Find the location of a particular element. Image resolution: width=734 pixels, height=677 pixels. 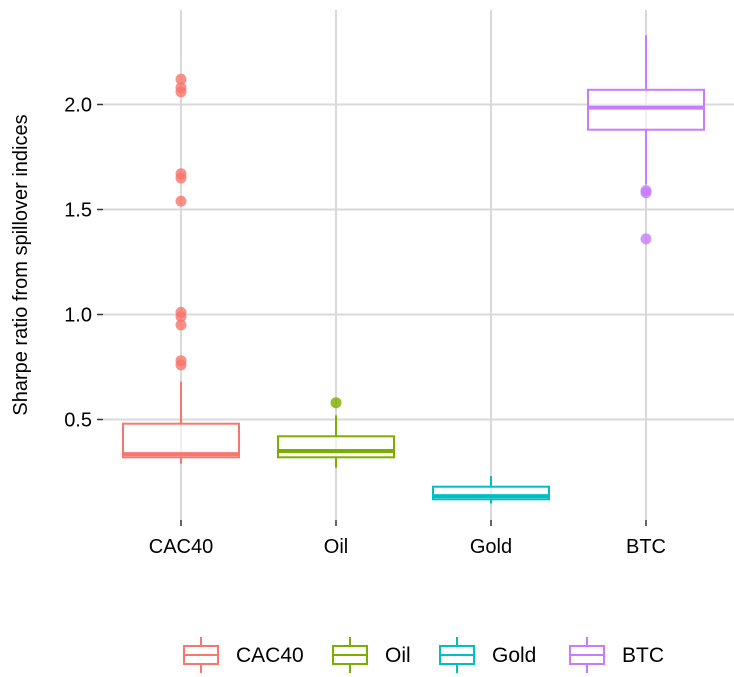

legend-label: Oil is located at coordinates (398, 655).